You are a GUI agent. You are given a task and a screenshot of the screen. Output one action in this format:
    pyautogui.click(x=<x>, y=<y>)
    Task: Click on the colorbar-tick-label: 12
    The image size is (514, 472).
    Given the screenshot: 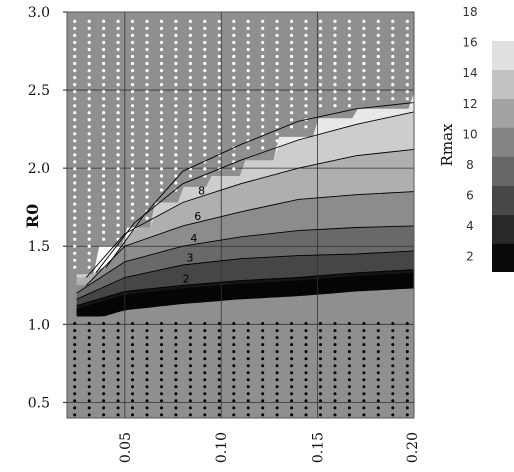 What is the action you would take?
    pyautogui.click(x=469, y=104)
    